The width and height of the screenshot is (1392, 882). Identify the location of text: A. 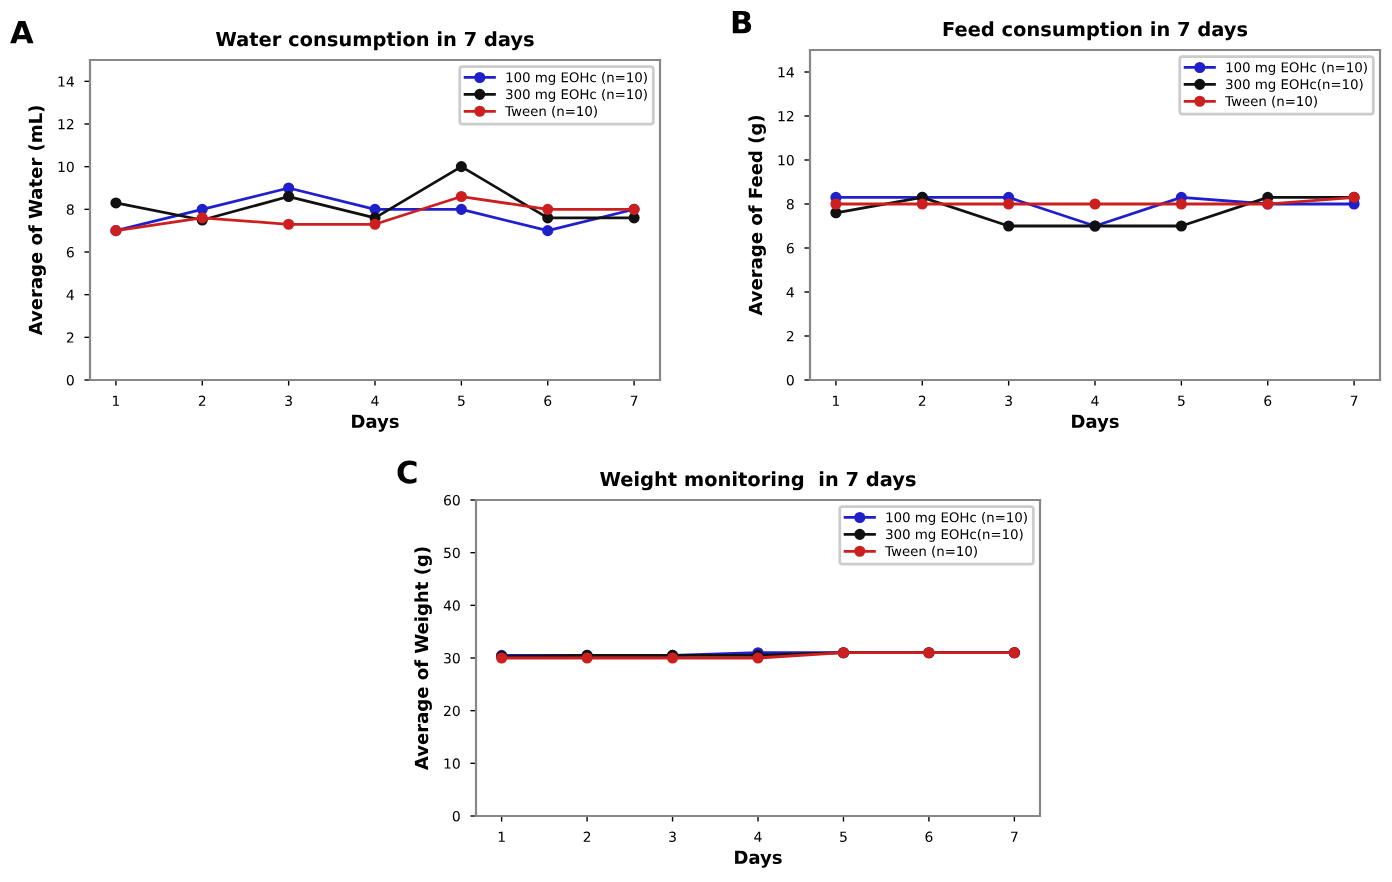
(22, 32).